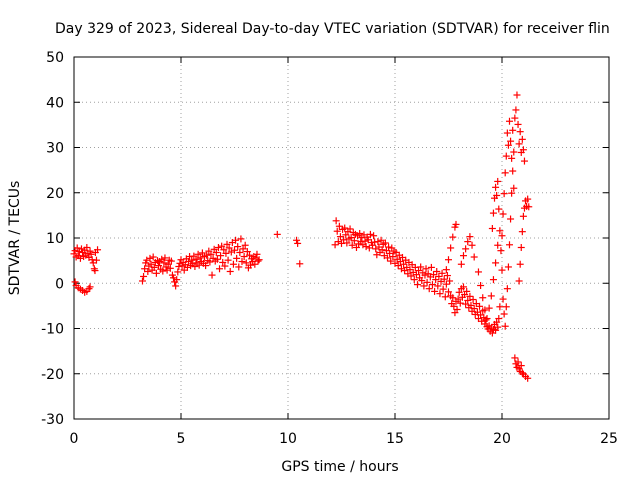 This screenshot has width=640, height=480. Describe the element at coordinates (609, 439) in the screenshot. I see `x-tick-label: 25` at that location.